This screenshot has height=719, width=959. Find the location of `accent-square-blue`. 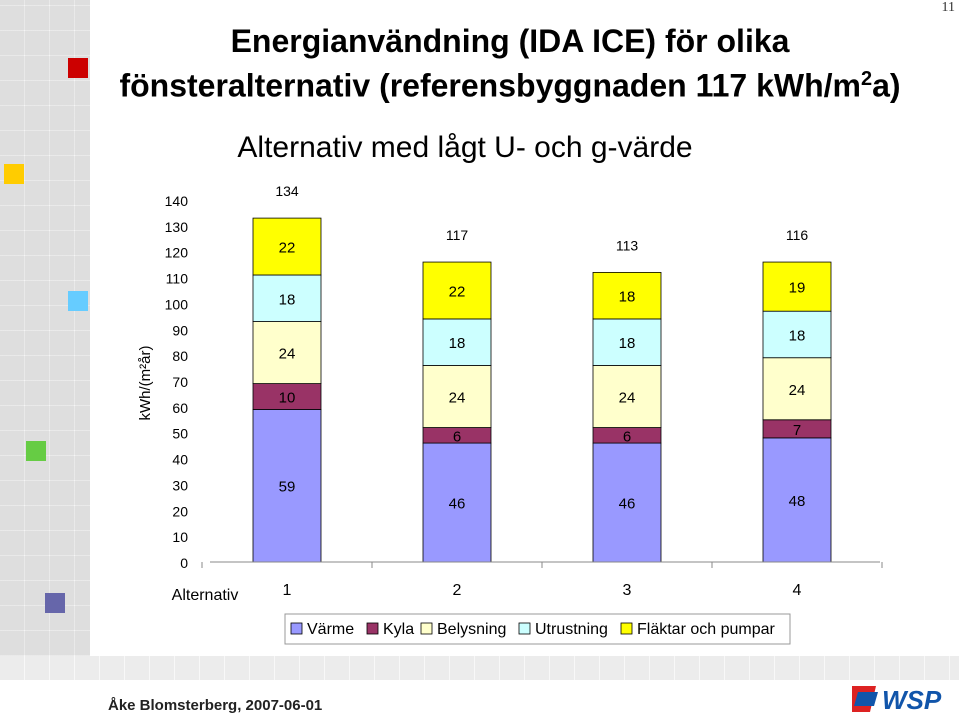

accent-square-blue is located at coordinates (78, 301).